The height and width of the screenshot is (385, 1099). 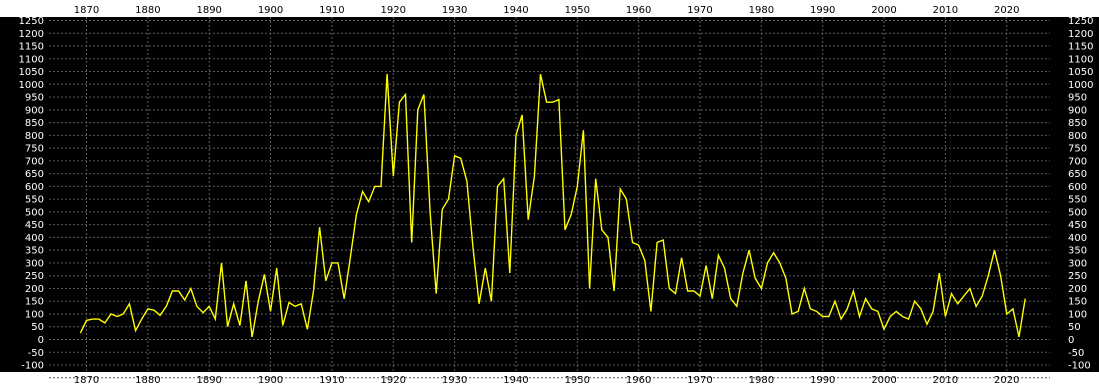 I want to click on x-tick-label-bottom: 1950, so click(x=577, y=380).